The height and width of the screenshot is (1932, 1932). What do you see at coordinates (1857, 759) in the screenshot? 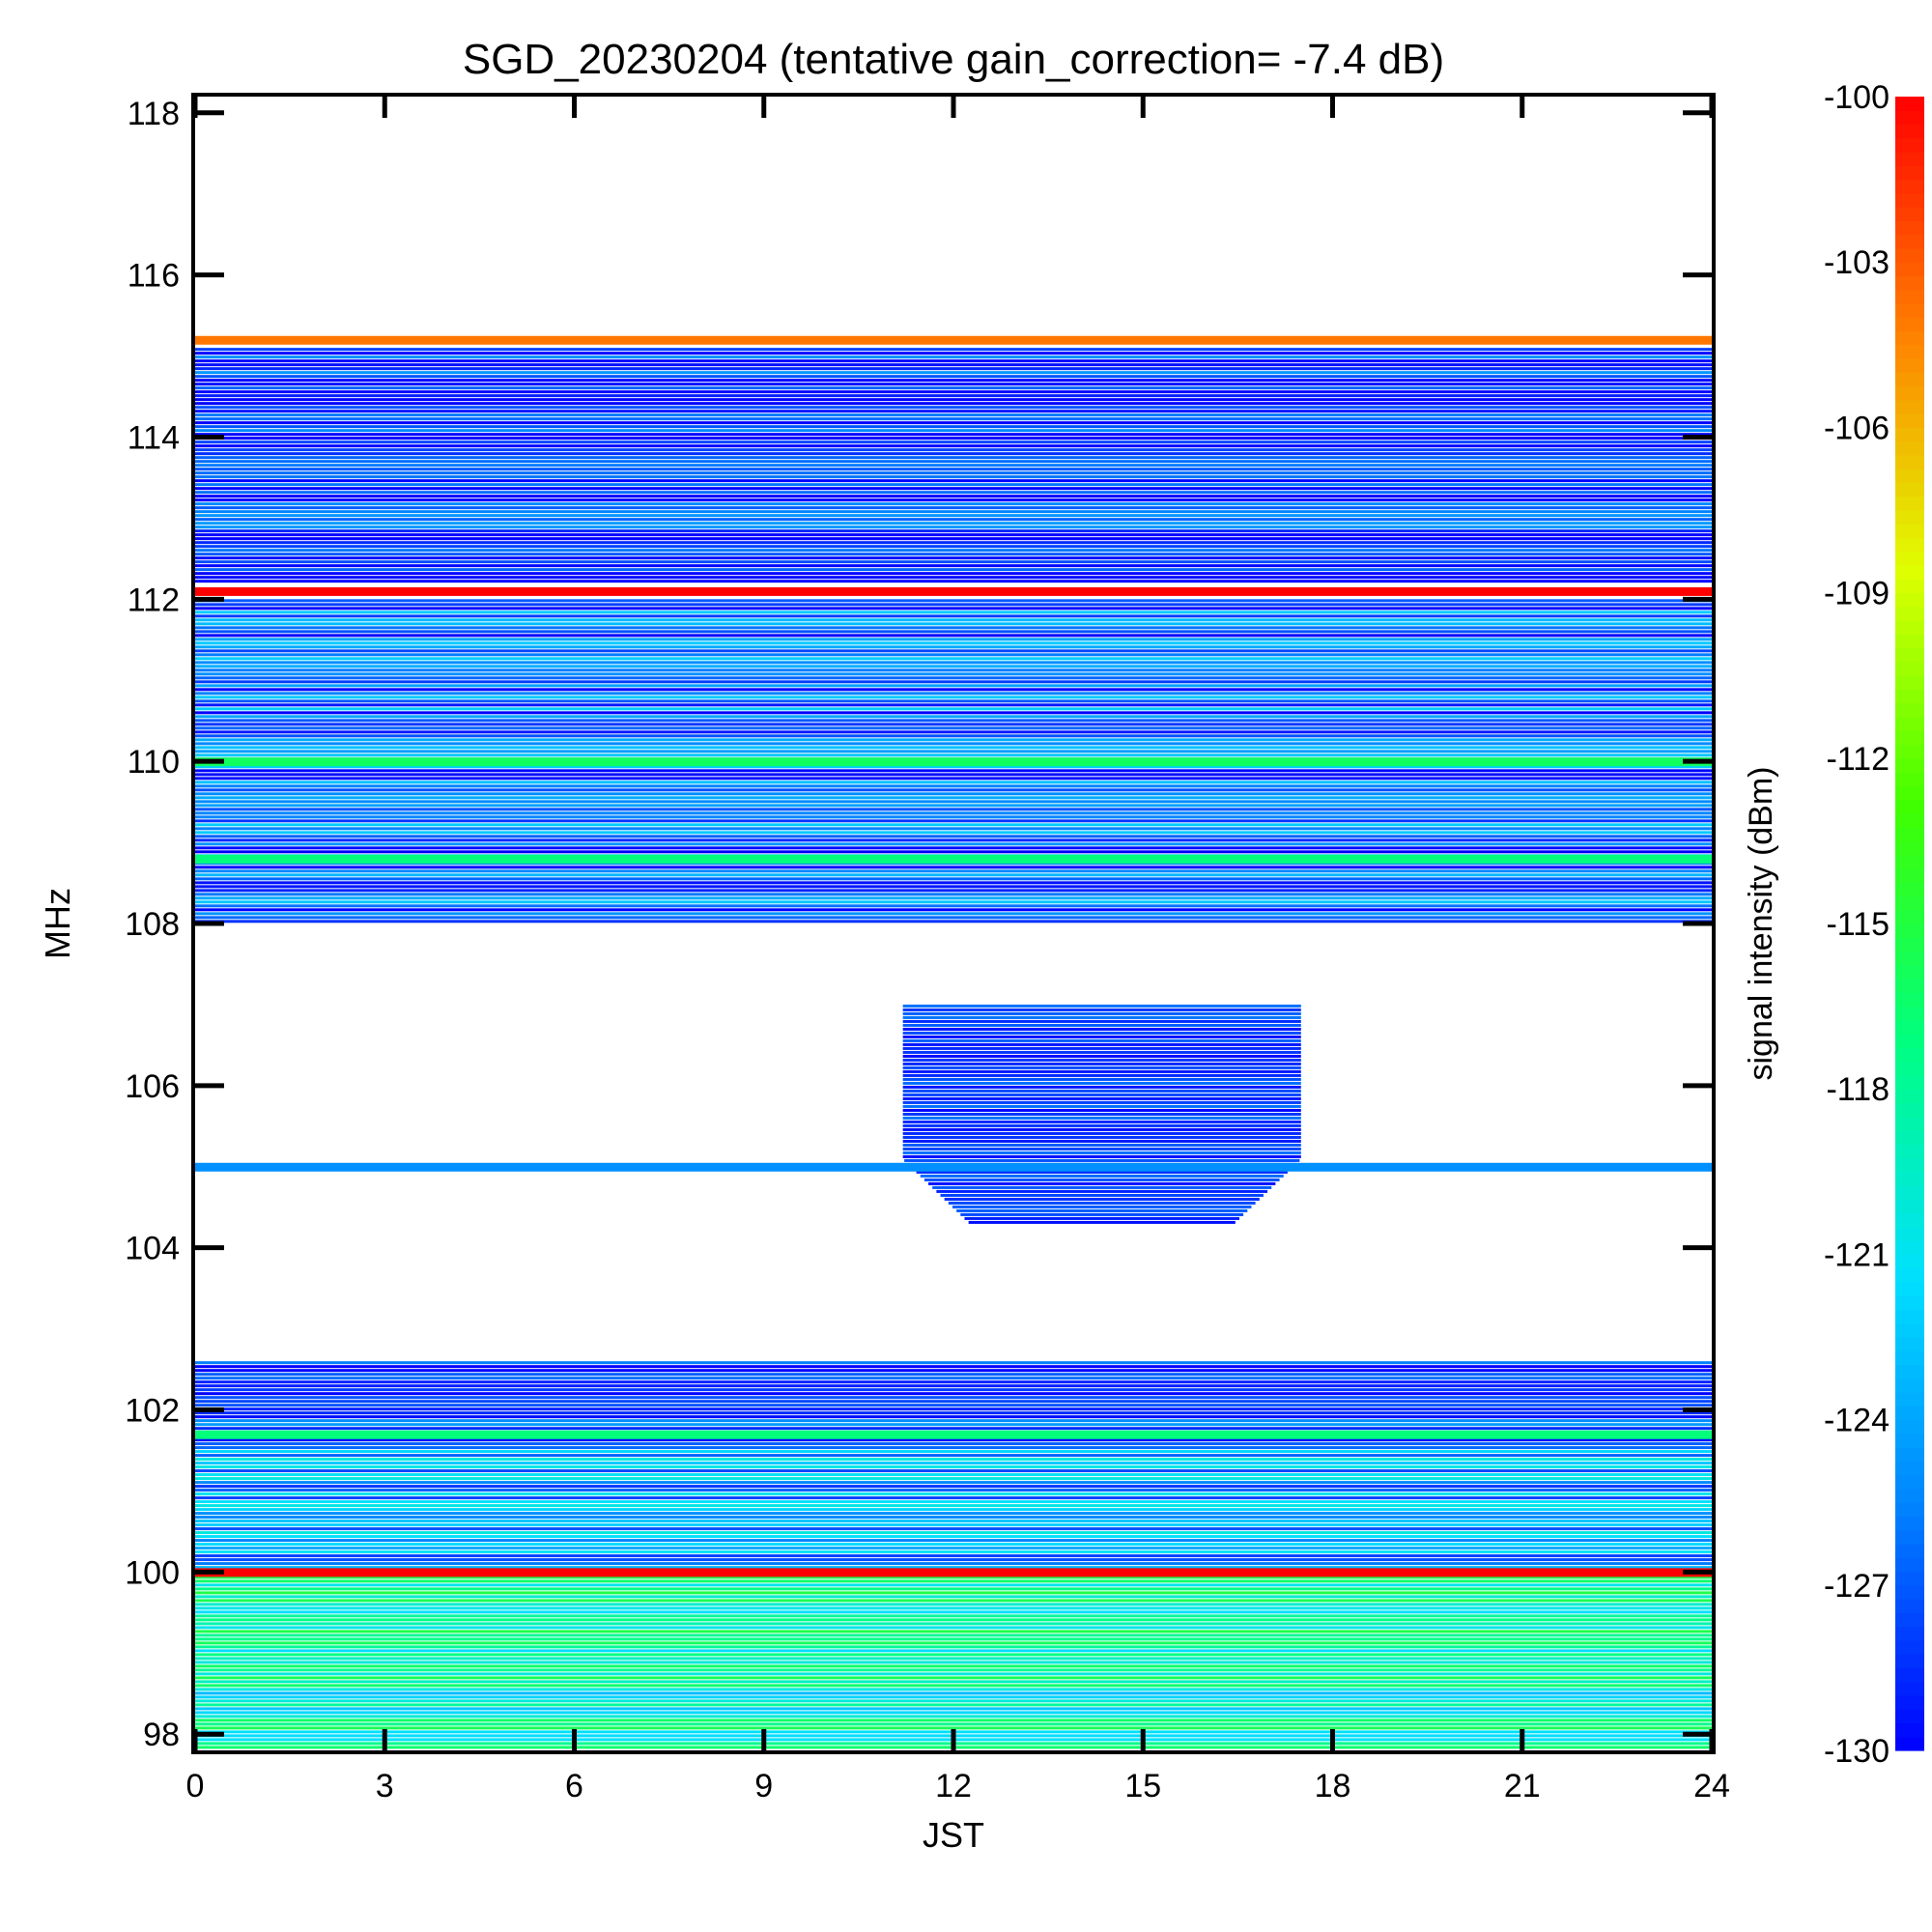
I see `colorbar-tick-label: -112` at bounding box center [1857, 759].